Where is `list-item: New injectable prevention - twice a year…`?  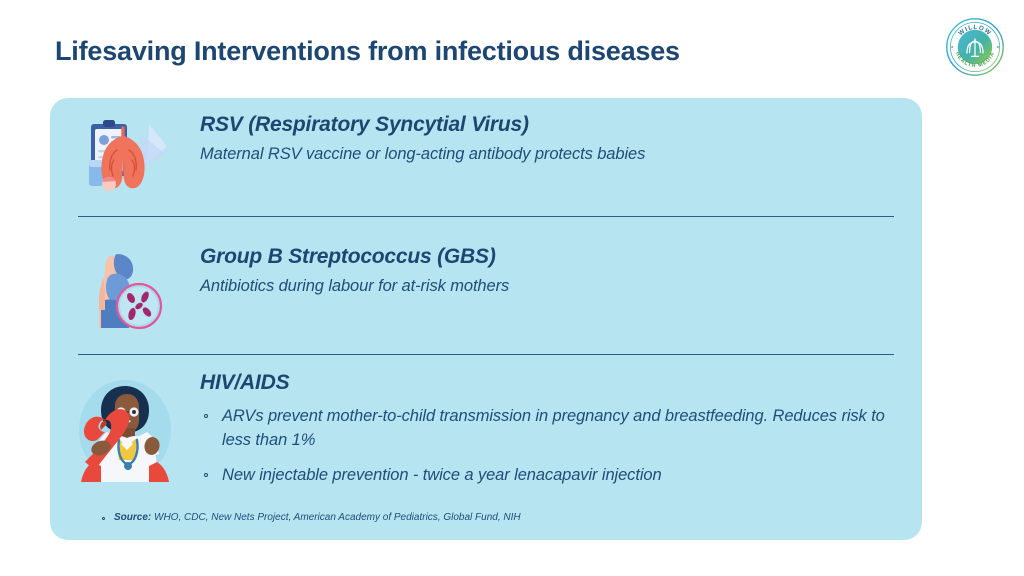
list-item: New injectable prevention - twice a year… is located at coordinates (546, 475).